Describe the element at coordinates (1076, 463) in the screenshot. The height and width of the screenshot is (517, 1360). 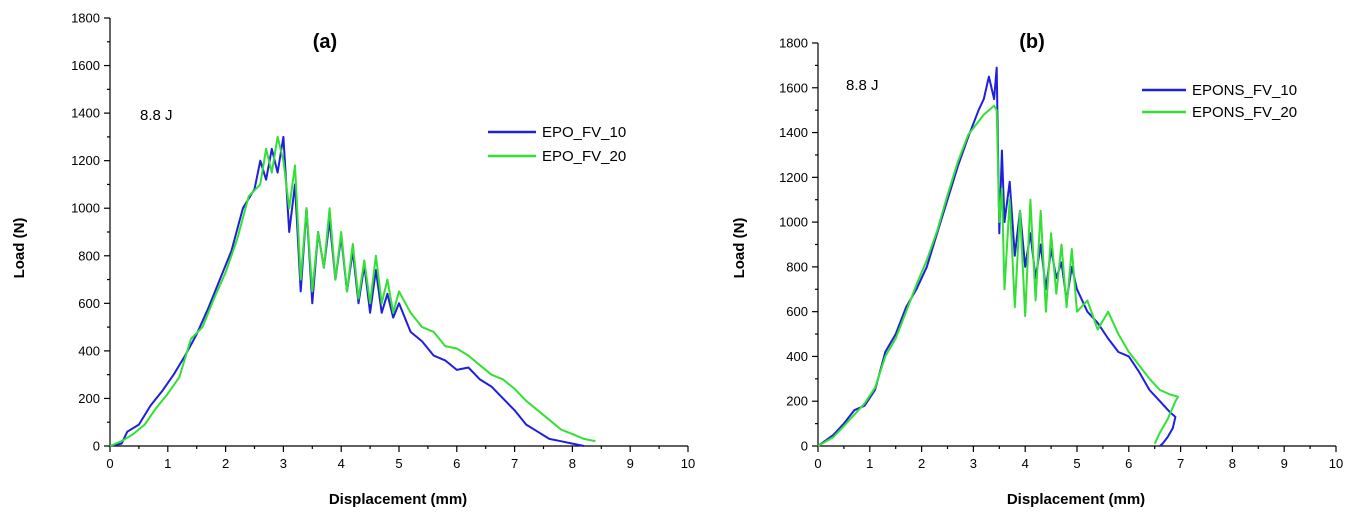
I see `panel-b-x-tick-label: 5` at that location.